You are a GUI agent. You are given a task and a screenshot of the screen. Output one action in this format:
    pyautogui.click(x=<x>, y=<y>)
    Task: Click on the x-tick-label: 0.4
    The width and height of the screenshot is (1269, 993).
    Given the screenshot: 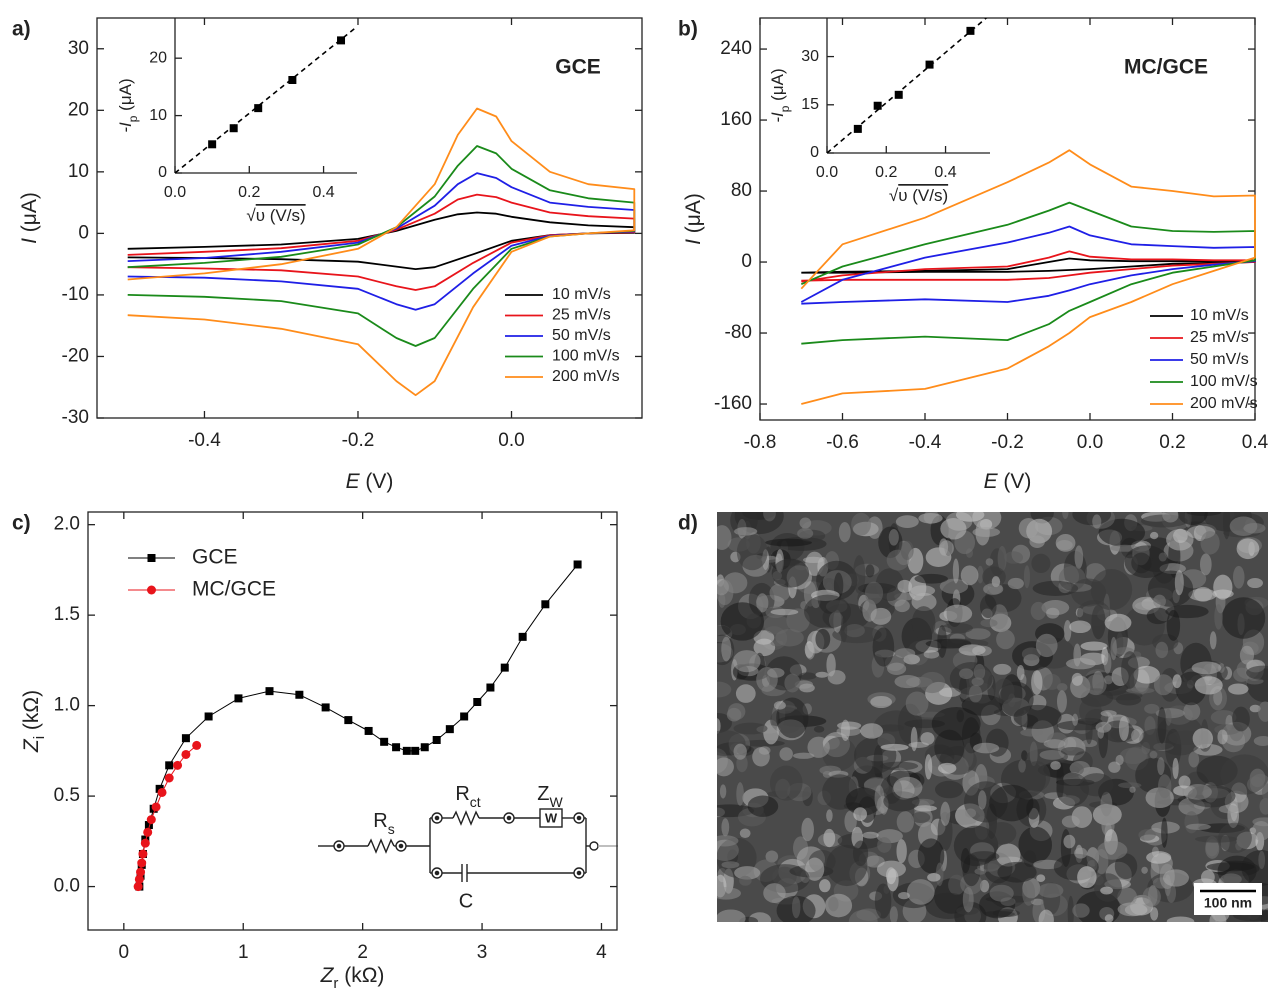 What is the action you would take?
    pyautogui.click(x=323, y=192)
    